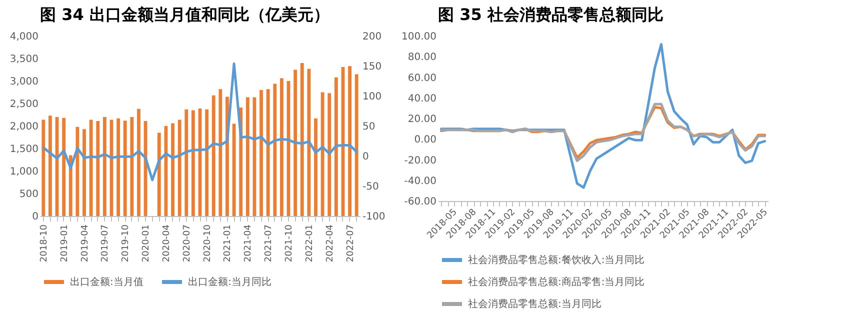  What do you see at coordinates (309, 243) in the screenshot?
I see `x-tick-label: 2022-01` at bounding box center [309, 243].